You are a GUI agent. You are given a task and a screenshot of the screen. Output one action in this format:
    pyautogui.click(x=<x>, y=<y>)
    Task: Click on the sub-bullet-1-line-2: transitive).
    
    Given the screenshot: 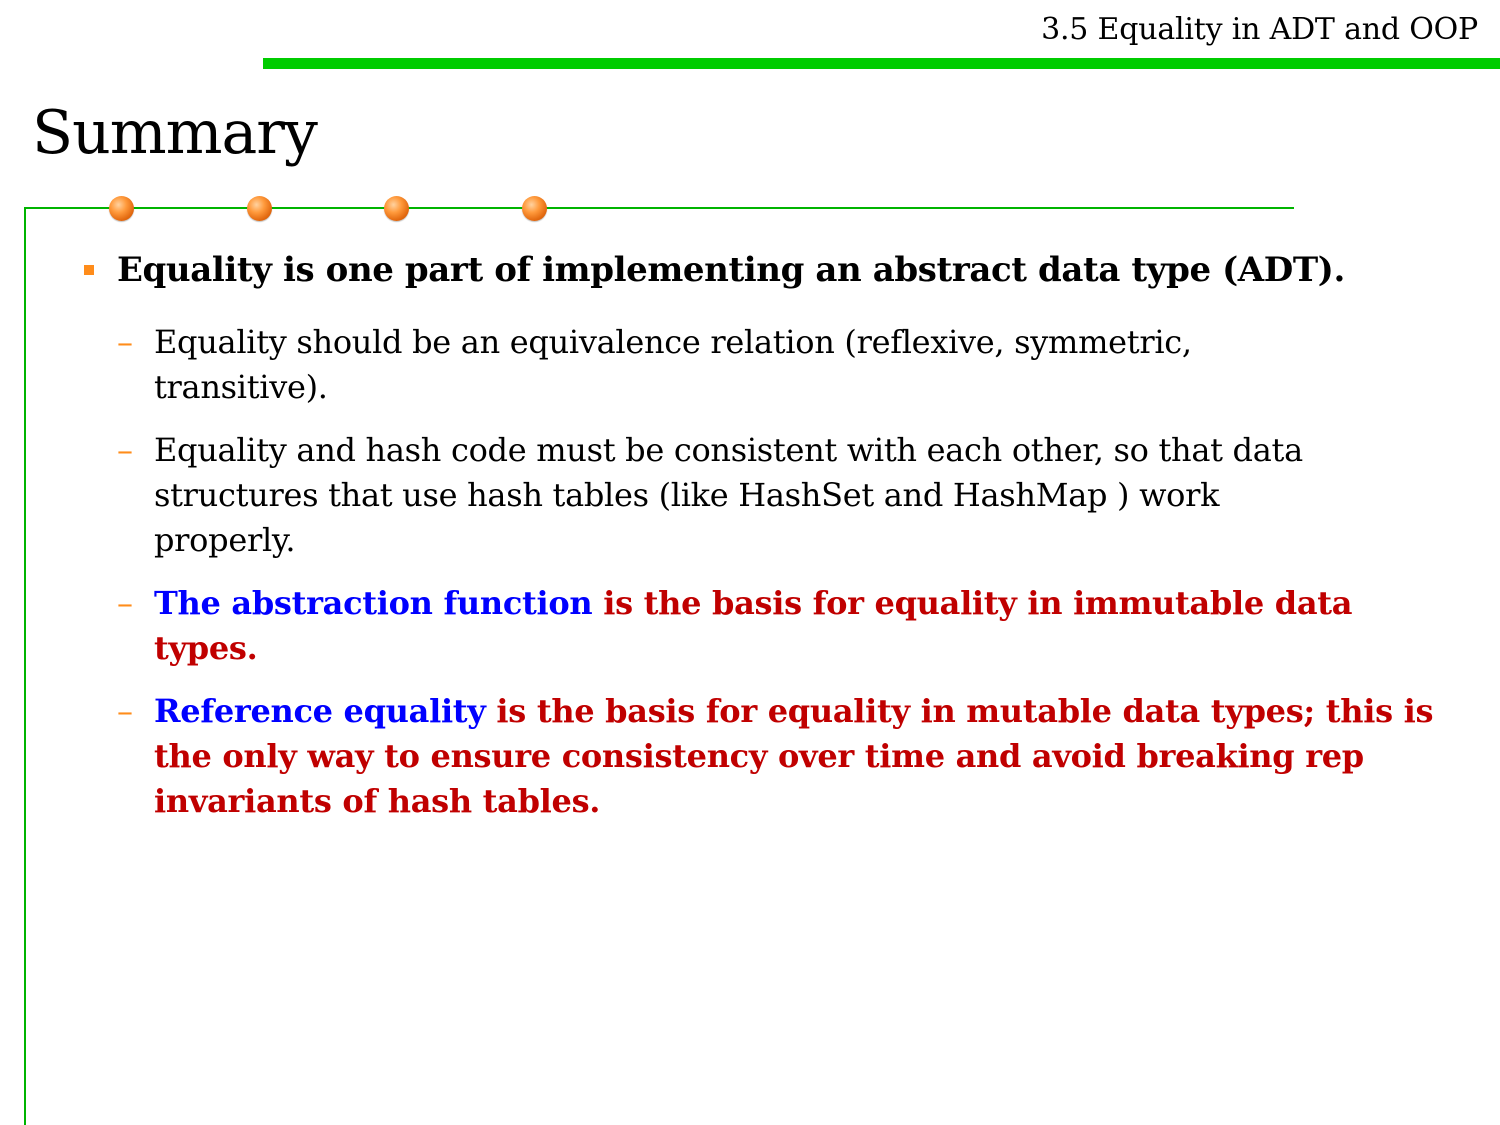 What is the action you would take?
    pyautogui.click(x=241, y=387)
    